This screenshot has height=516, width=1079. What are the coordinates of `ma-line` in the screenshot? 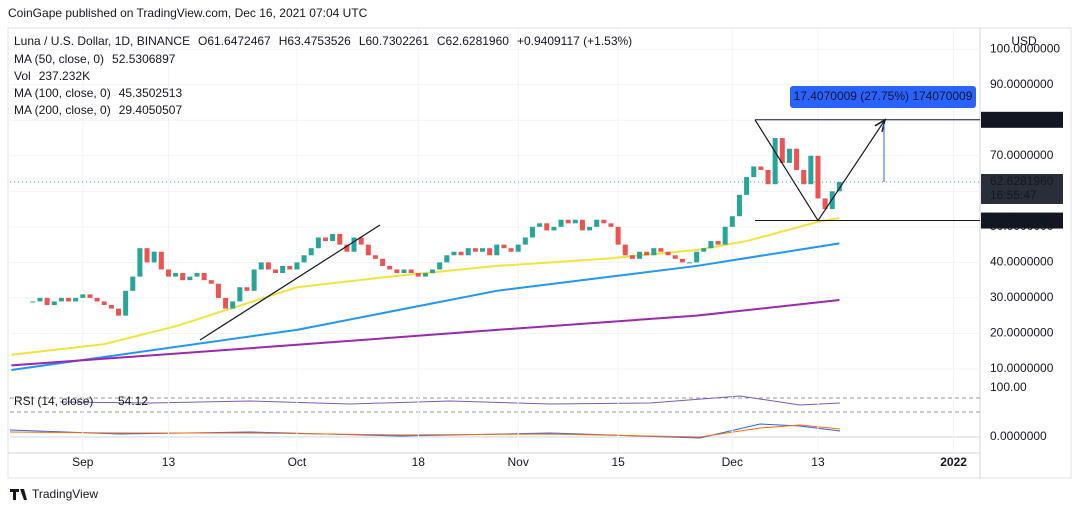 It's located at (425, 333).